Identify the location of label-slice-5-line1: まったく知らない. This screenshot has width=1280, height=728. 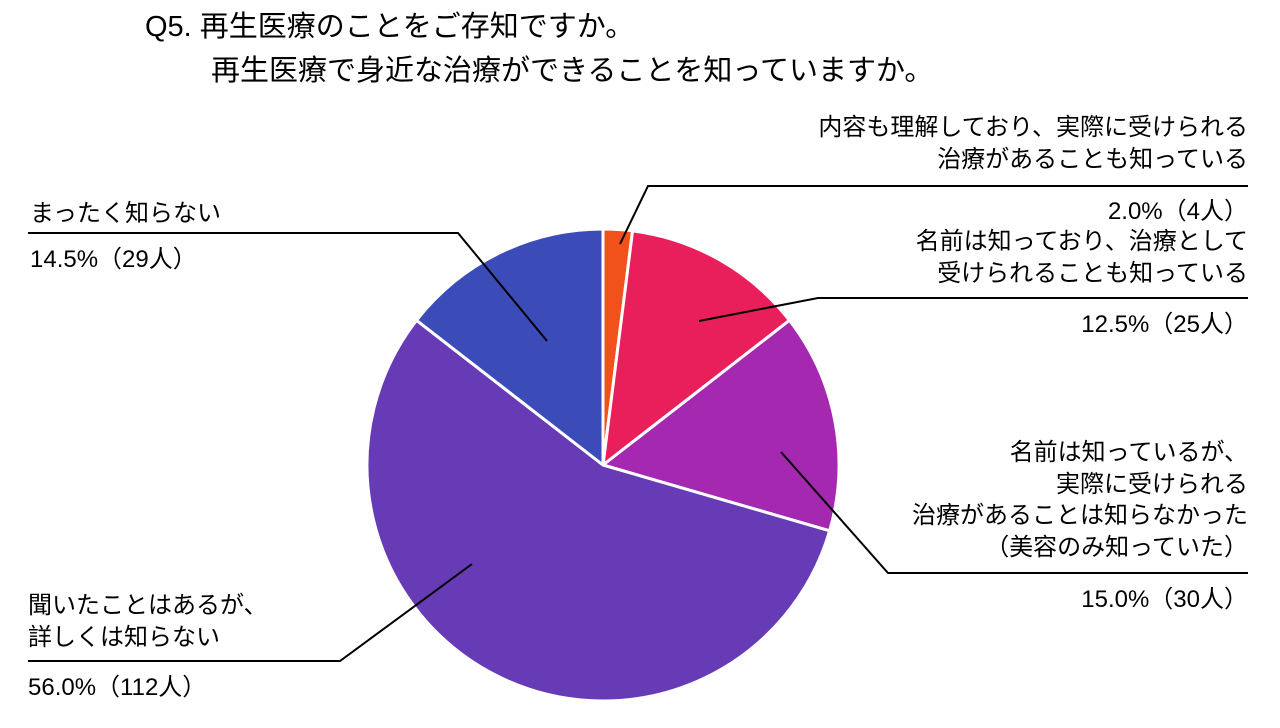
(126, 213).